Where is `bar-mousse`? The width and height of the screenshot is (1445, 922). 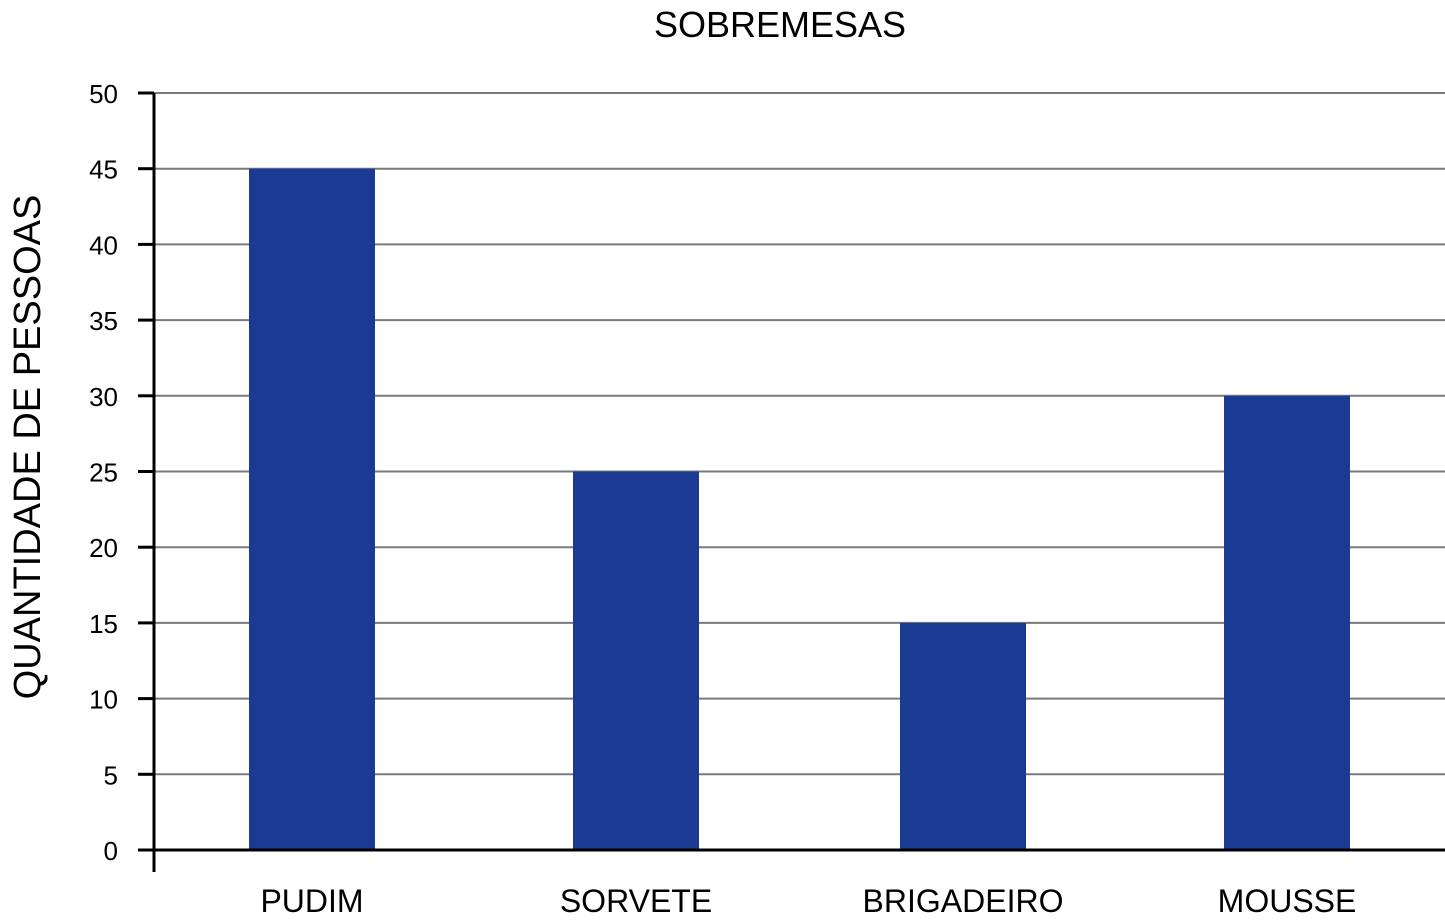
bar-mousse is located at coordinates (1287, 622).